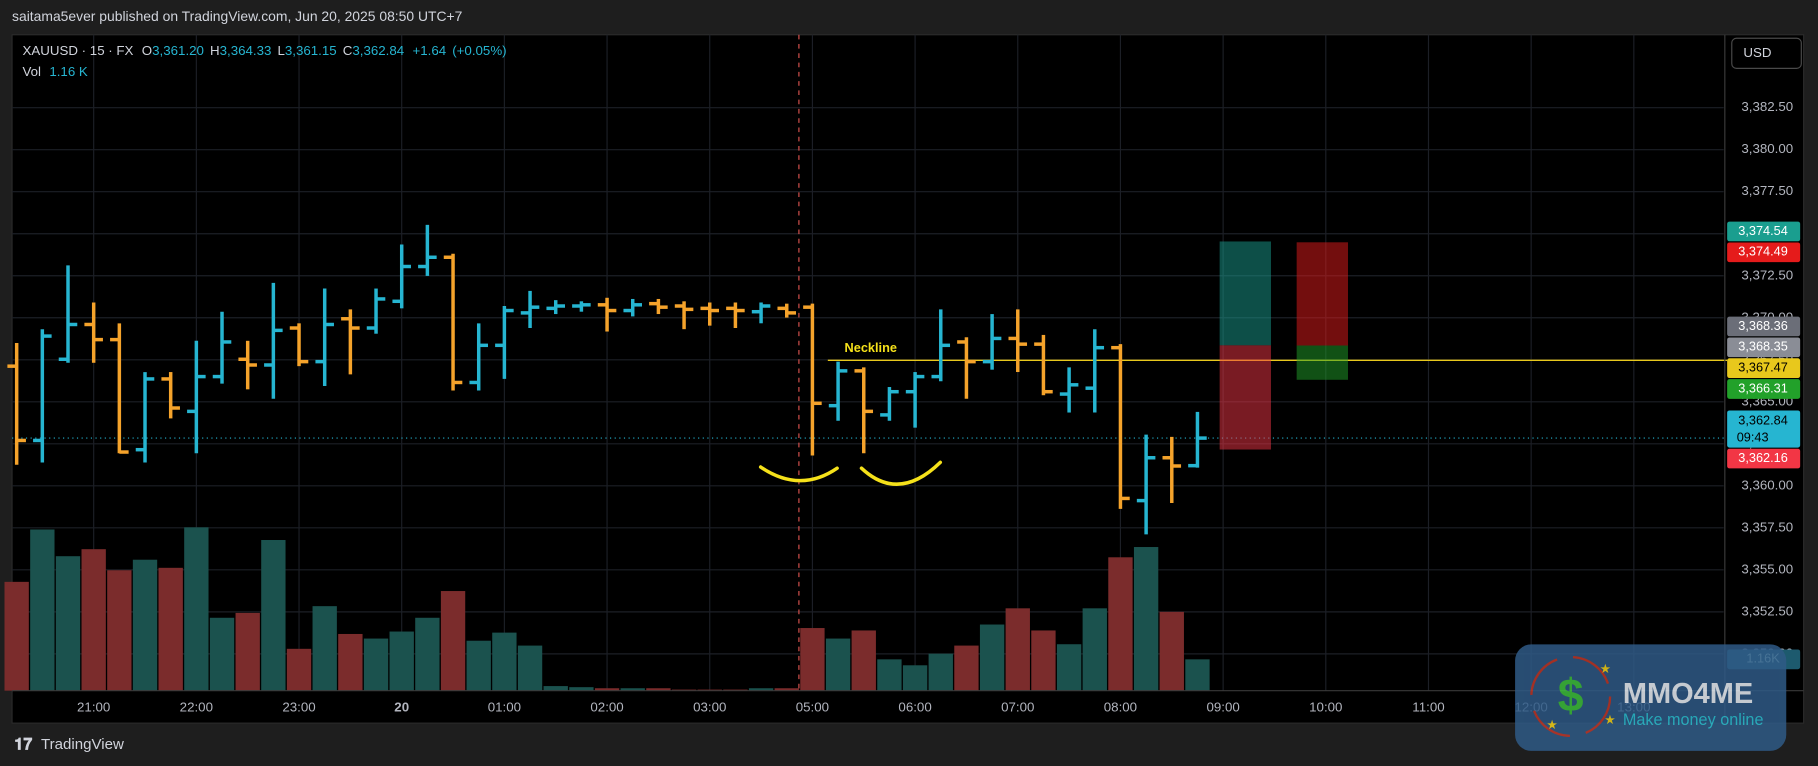  What do you see at coordinates (914, 707) in the screenshot?
I see `x-tick-label: 06:00` at bounding box center [914, 707].